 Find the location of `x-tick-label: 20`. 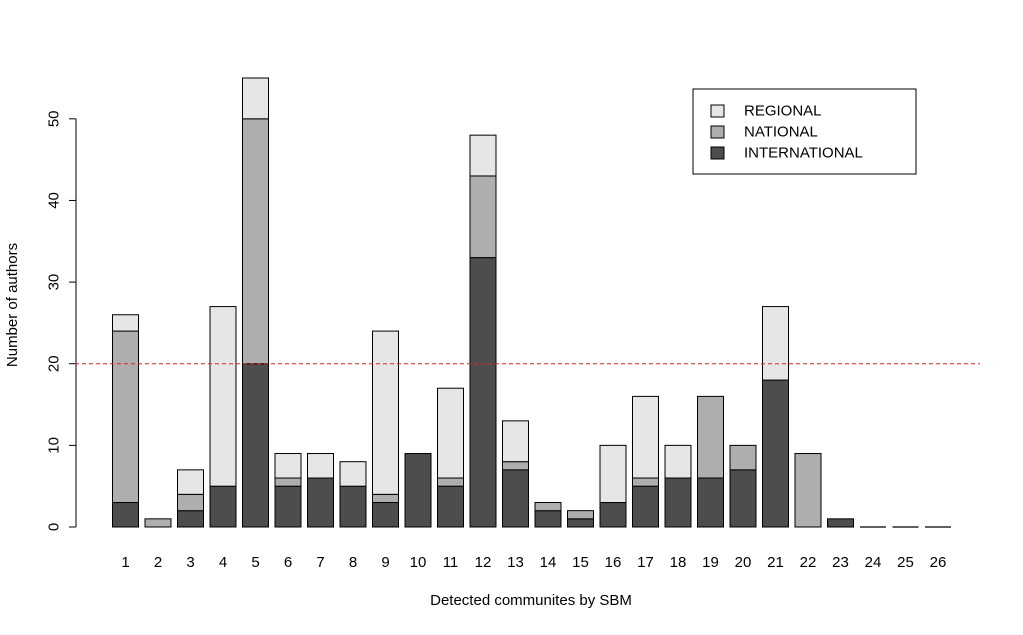

x-tick-label: 20 is located at coordinates (743, 562).